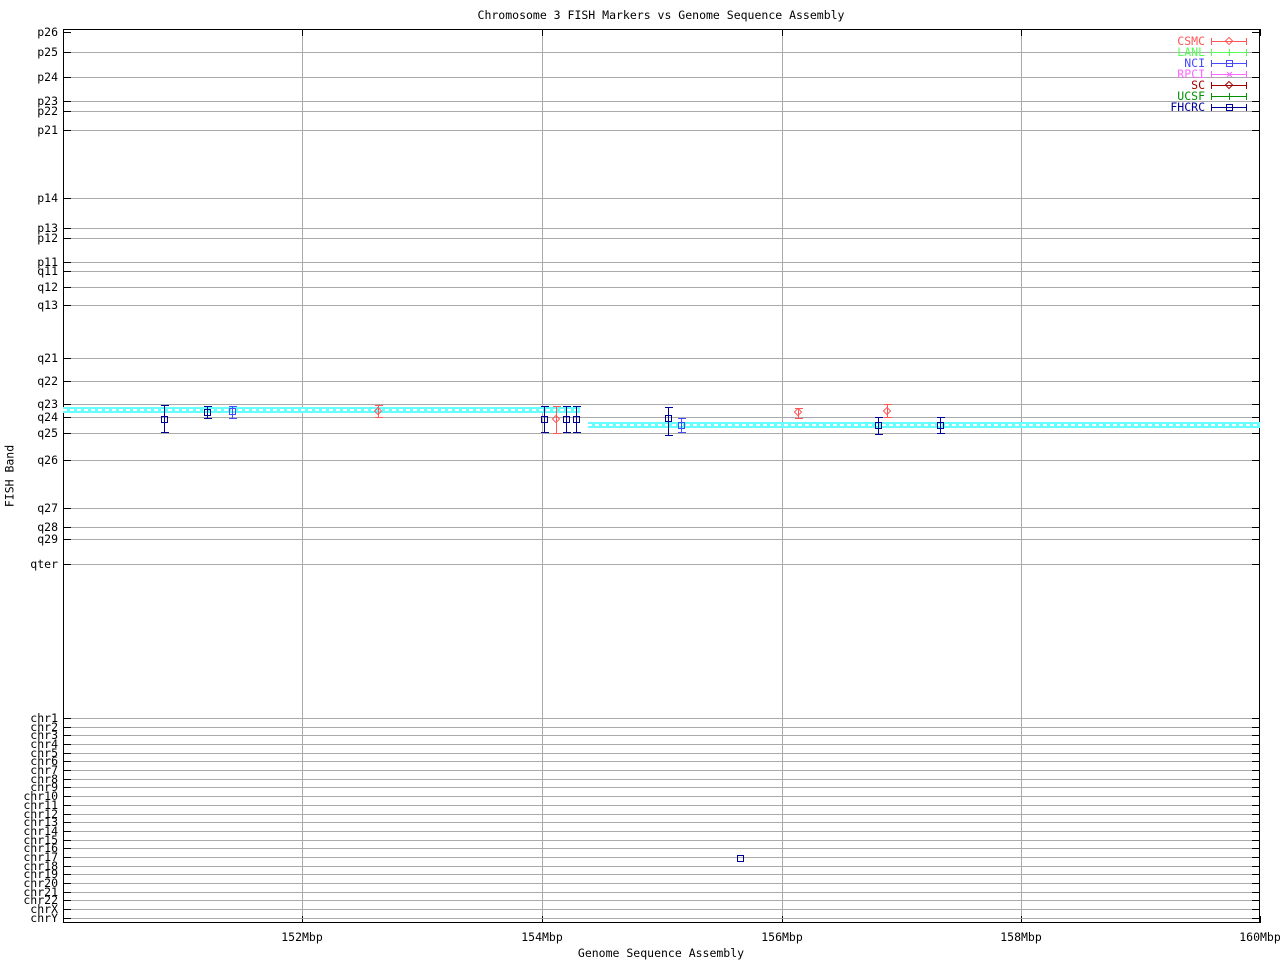  I want to click on x-tick-label: 152Mbp, so click(302, 937).